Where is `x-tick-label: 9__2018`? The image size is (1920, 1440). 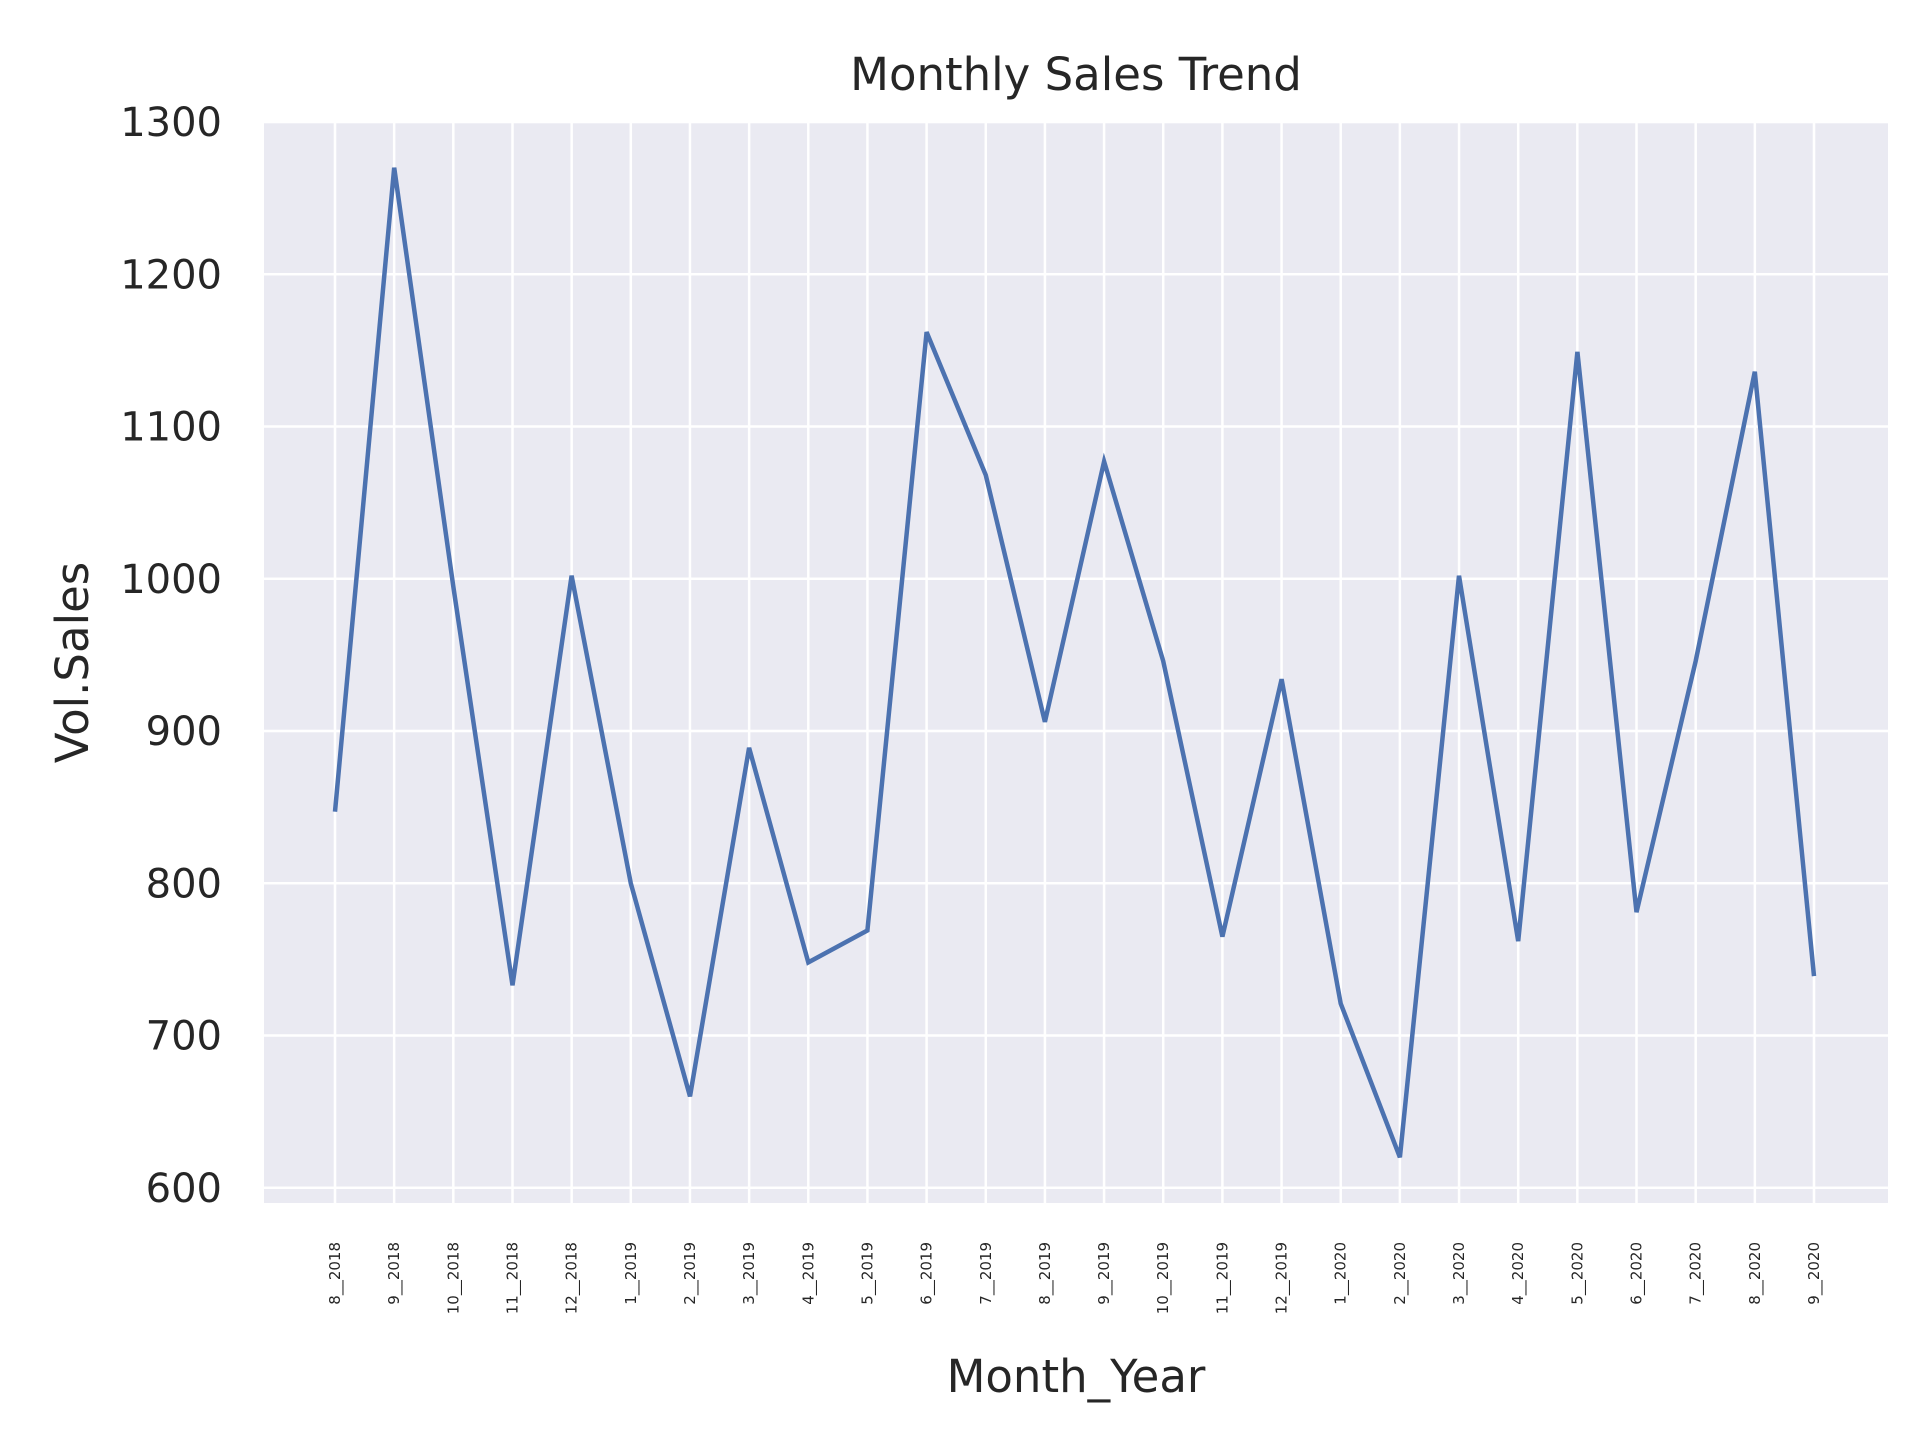
x-tick-label: 9__2018 is located at coordinates (394, 1273).